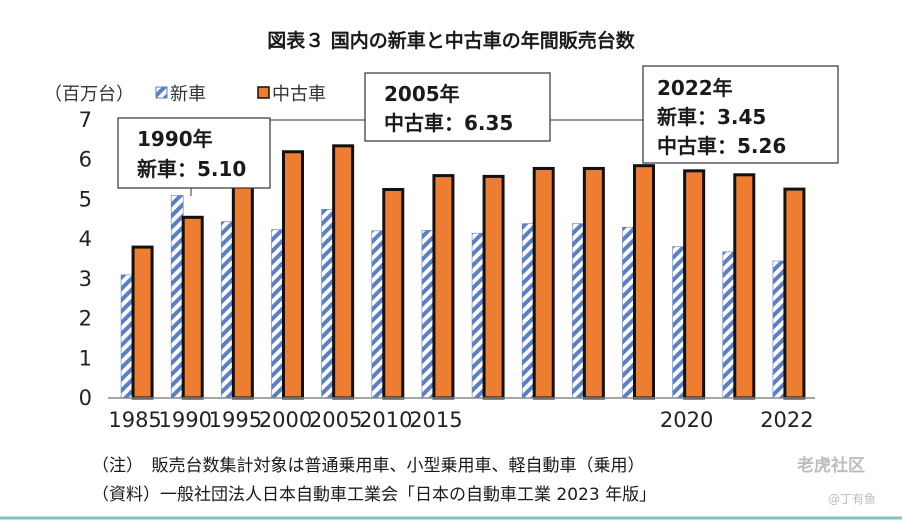 The width and height of the screenshot is (902, 520). I want to click on x-tick-label: 2022, so click(786, 420).